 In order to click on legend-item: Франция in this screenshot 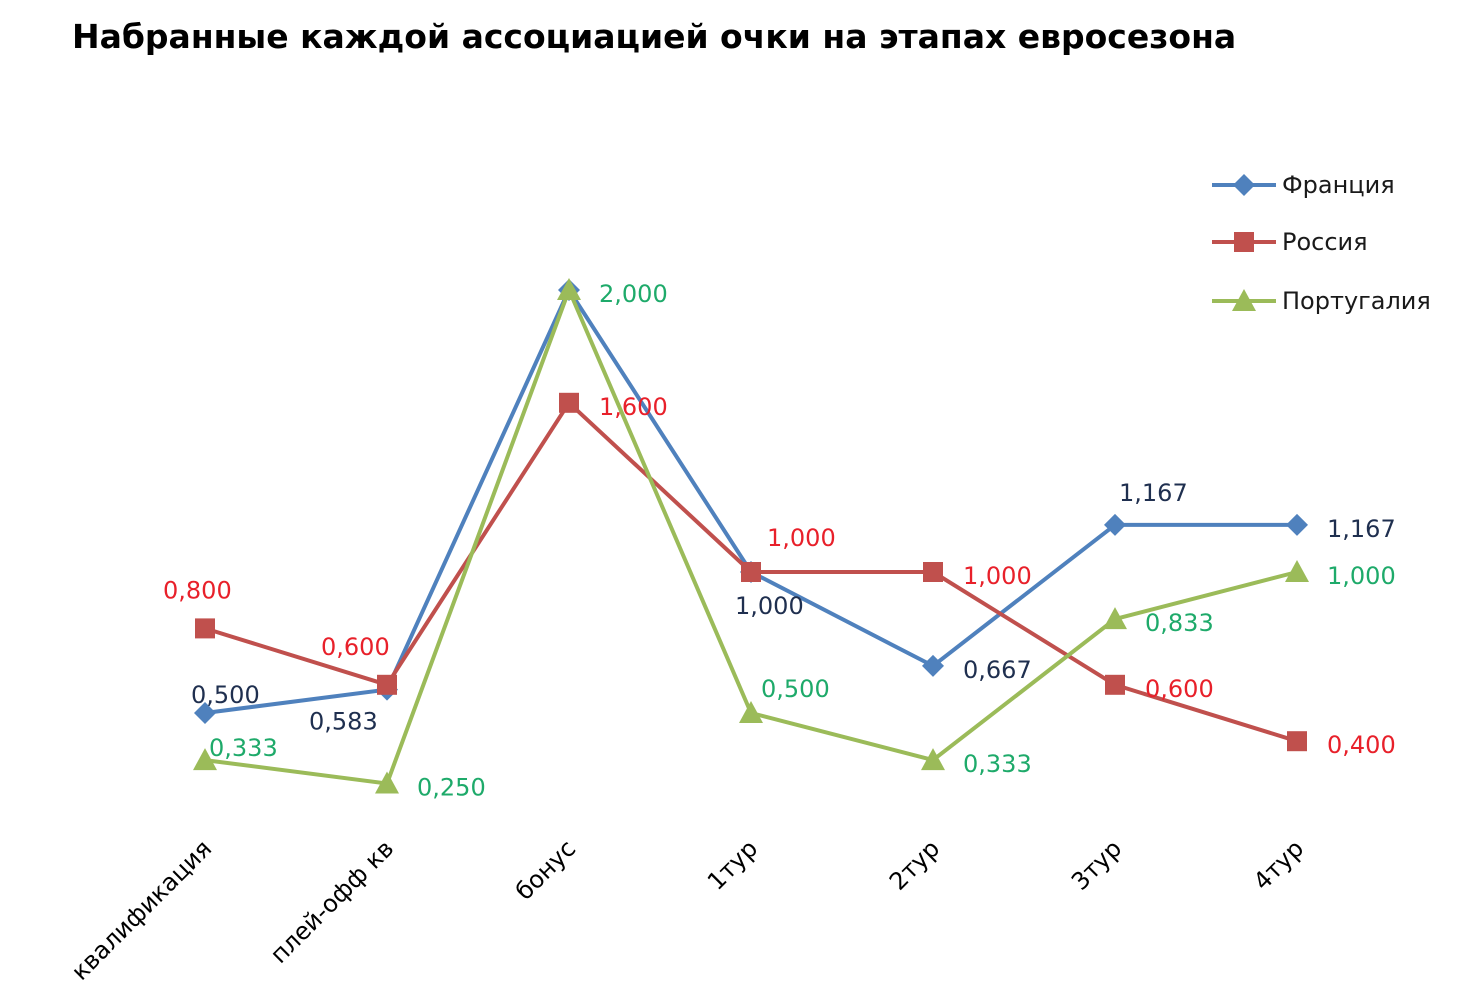, I will do `click(1303, 185)`.